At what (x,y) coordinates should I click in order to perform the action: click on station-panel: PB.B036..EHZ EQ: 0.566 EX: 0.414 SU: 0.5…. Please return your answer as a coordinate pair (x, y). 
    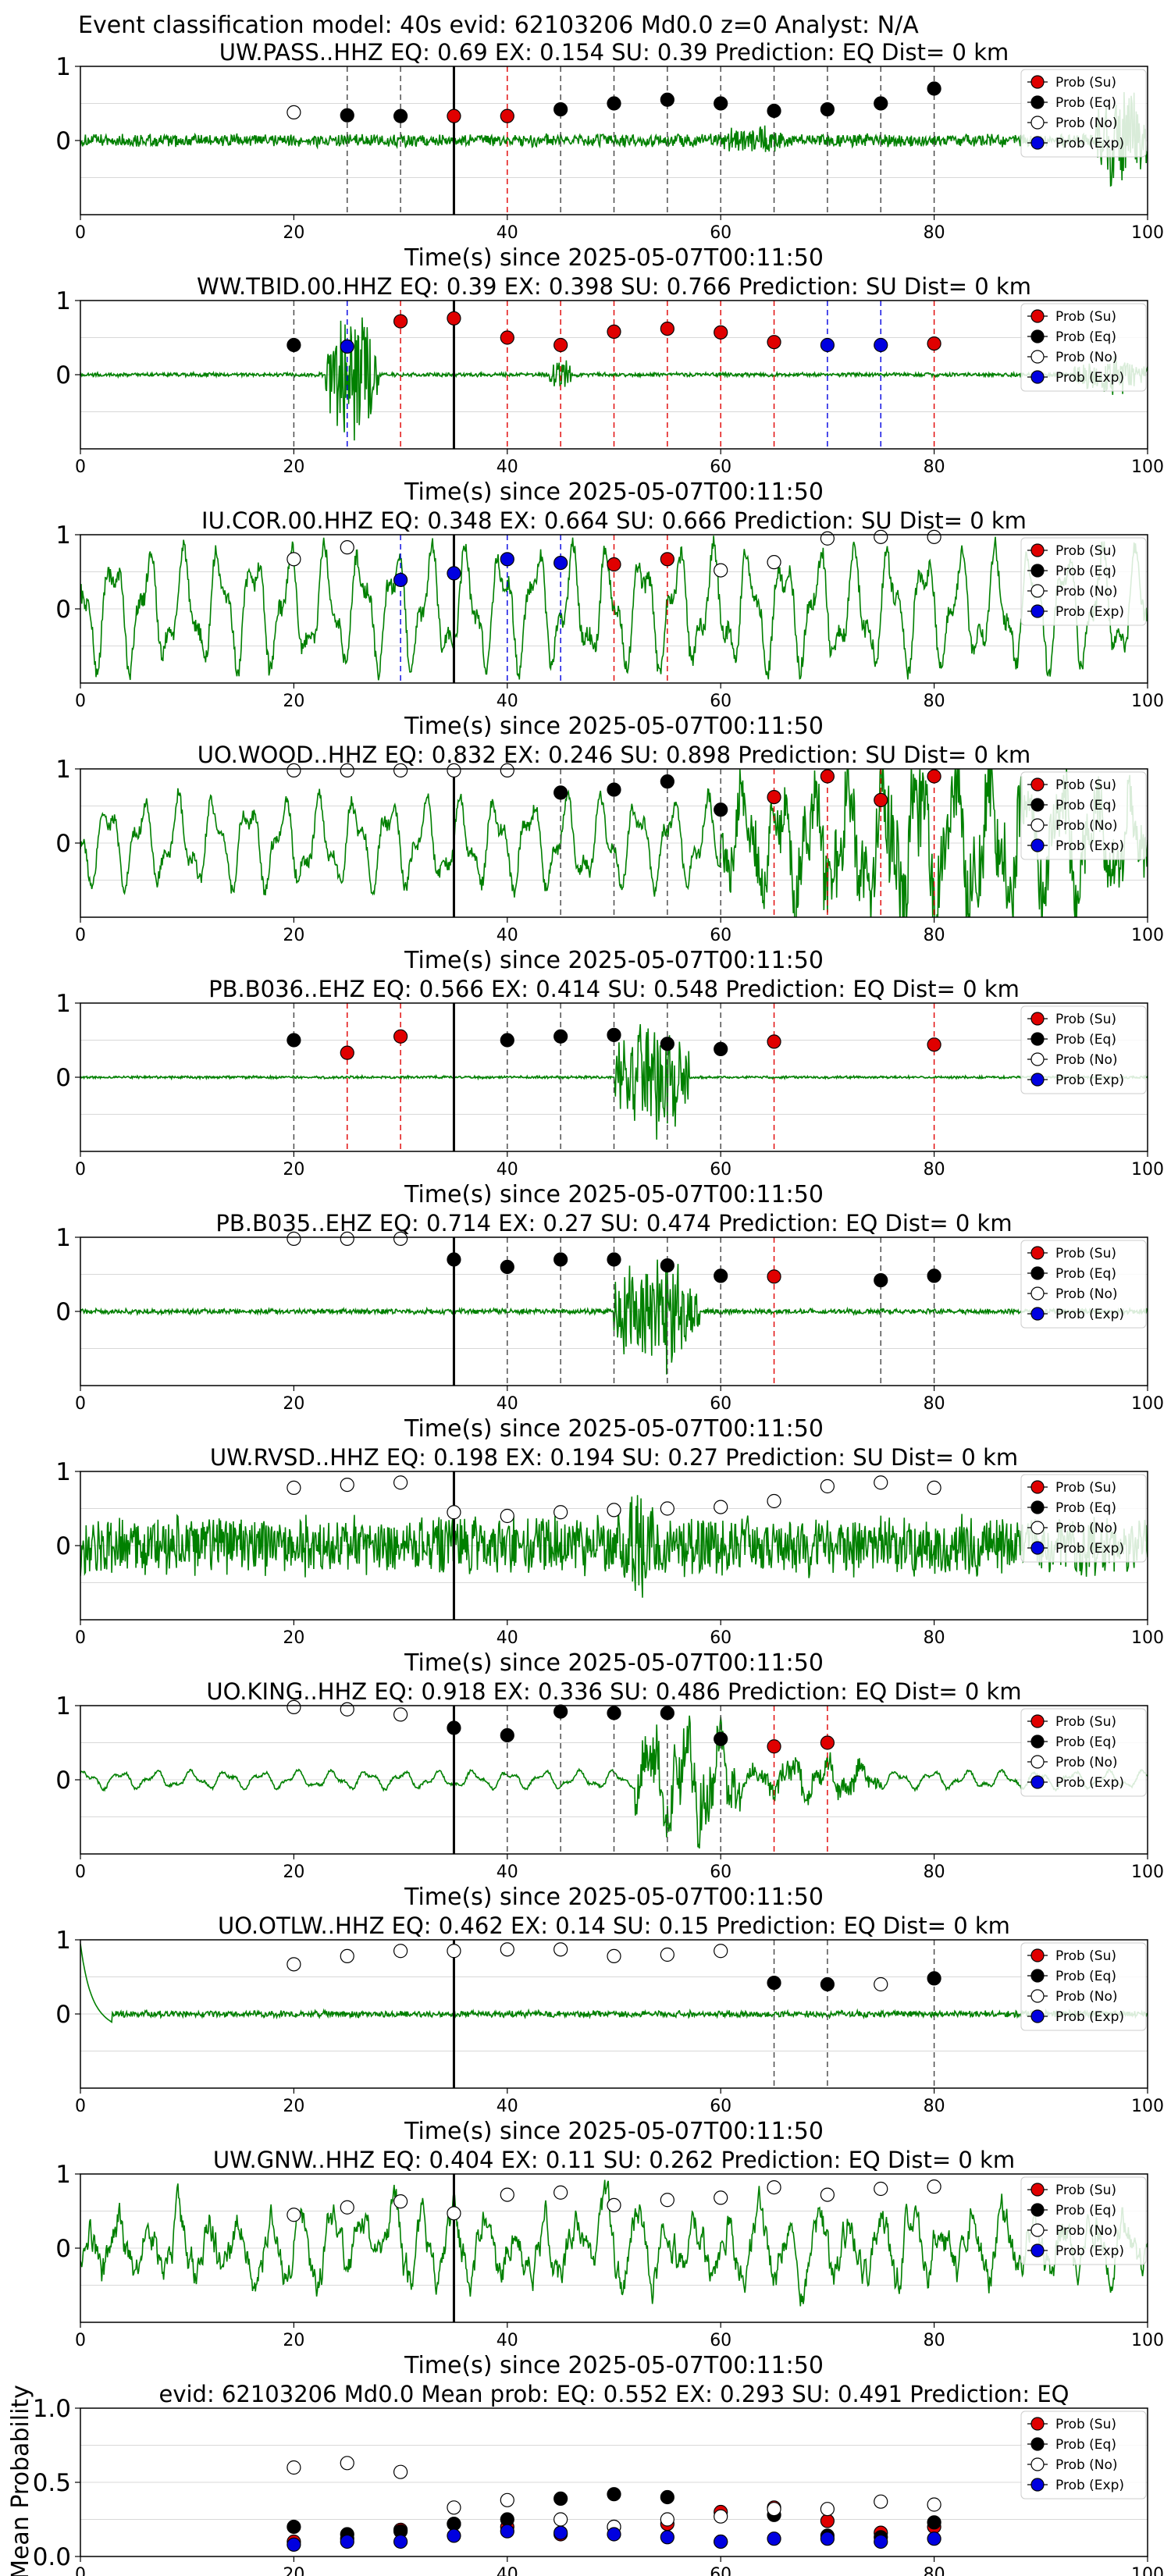
    Looking at the image, I should click on (609, 1092).